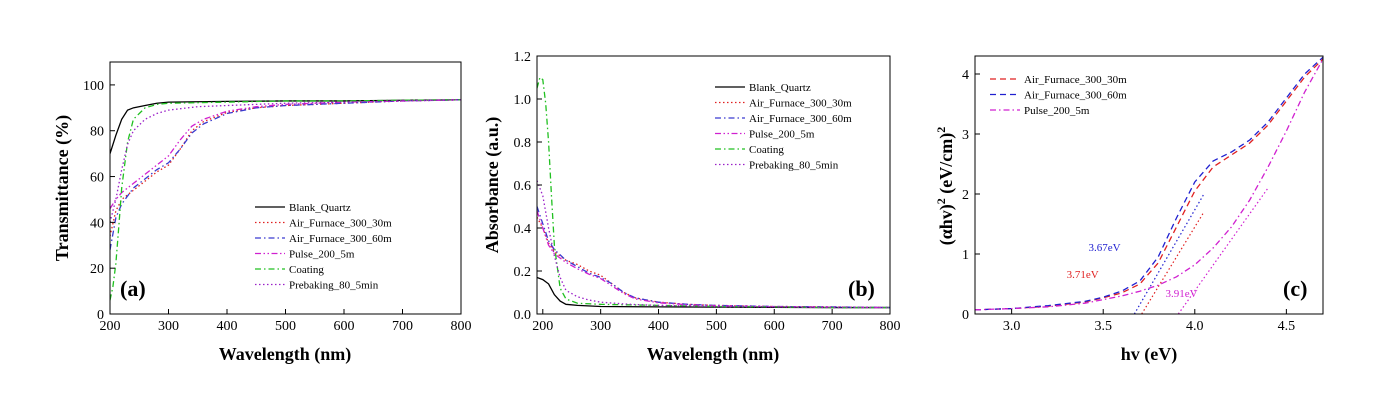 This screenshot has width=1384, height=405. I want to click on panel-c-y-title-part-1: (αhv), so click(946, 224).